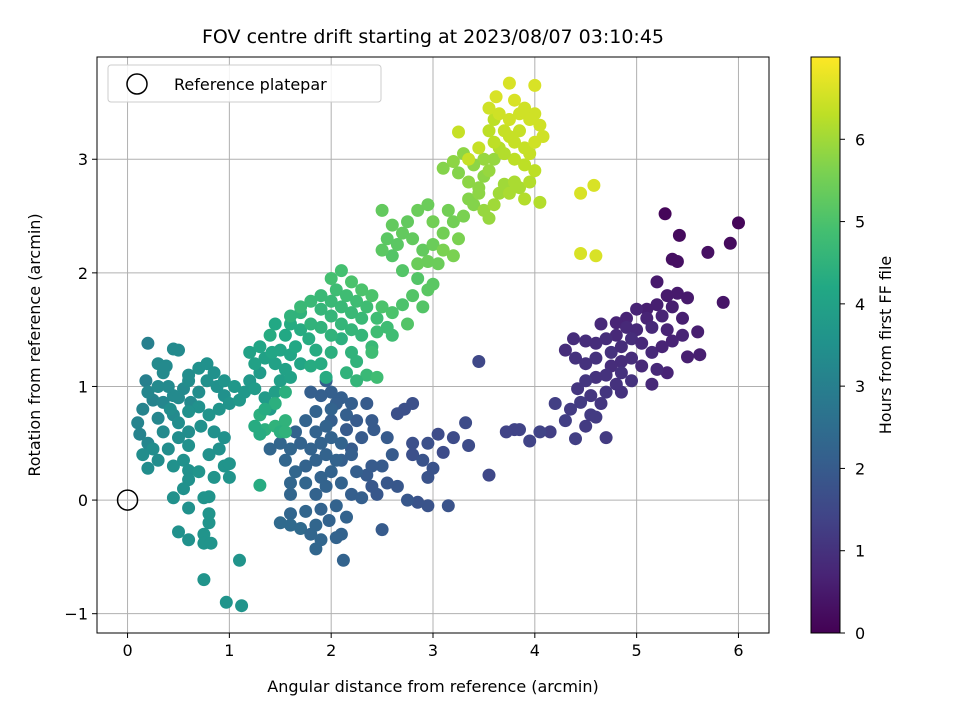 The width and height of the screenshot is (960, 720). What do you see at coordinates (433, 650) in the screenshot?
I see `x-tick-label: 3` at bounding box center [433, 650].